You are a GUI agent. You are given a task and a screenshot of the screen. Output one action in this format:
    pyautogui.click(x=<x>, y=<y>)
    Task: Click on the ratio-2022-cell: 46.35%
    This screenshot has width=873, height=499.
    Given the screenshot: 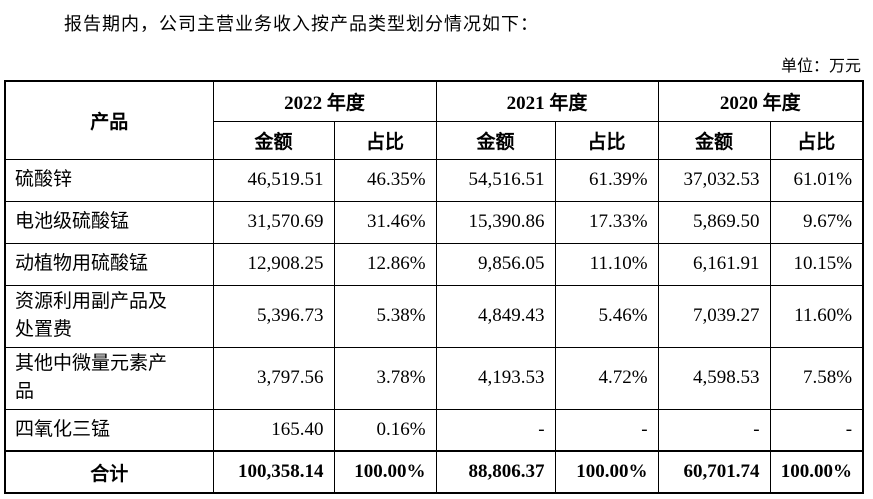 What is the action you would take?
    pyautogui.click(x=385, y=180)
    